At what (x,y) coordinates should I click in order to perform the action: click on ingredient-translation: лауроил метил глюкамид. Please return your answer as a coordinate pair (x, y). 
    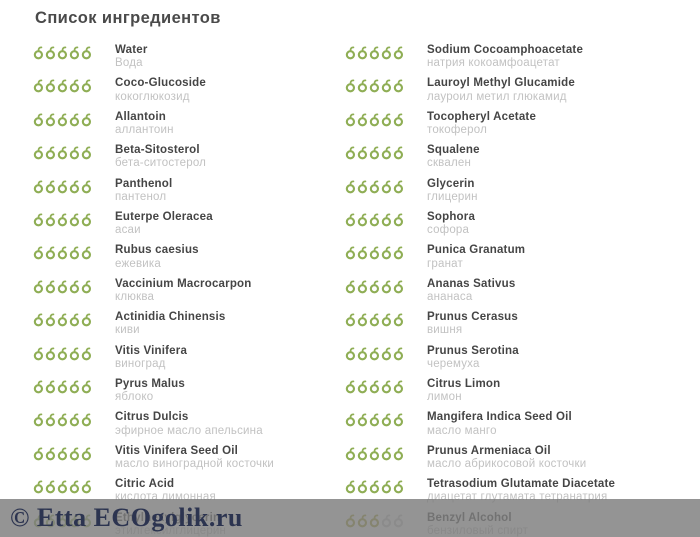
    Looking at the image, I should click on (497, 96).